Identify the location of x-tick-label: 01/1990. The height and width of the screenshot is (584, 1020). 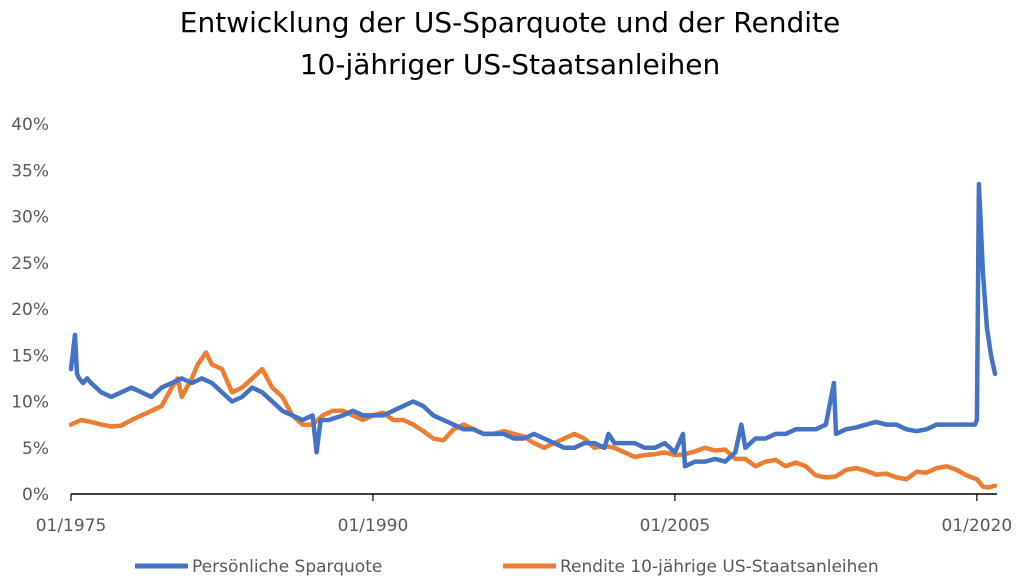
(373, 526).